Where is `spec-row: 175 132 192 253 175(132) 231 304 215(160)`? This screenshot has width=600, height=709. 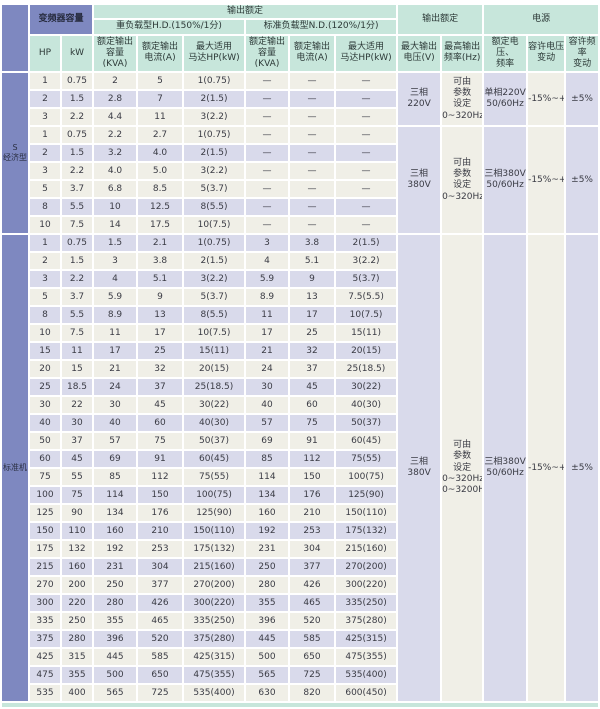
spec-row: 175 132 192 253 175(132) 231 304 215(160) is located at coordinates (300, 549).